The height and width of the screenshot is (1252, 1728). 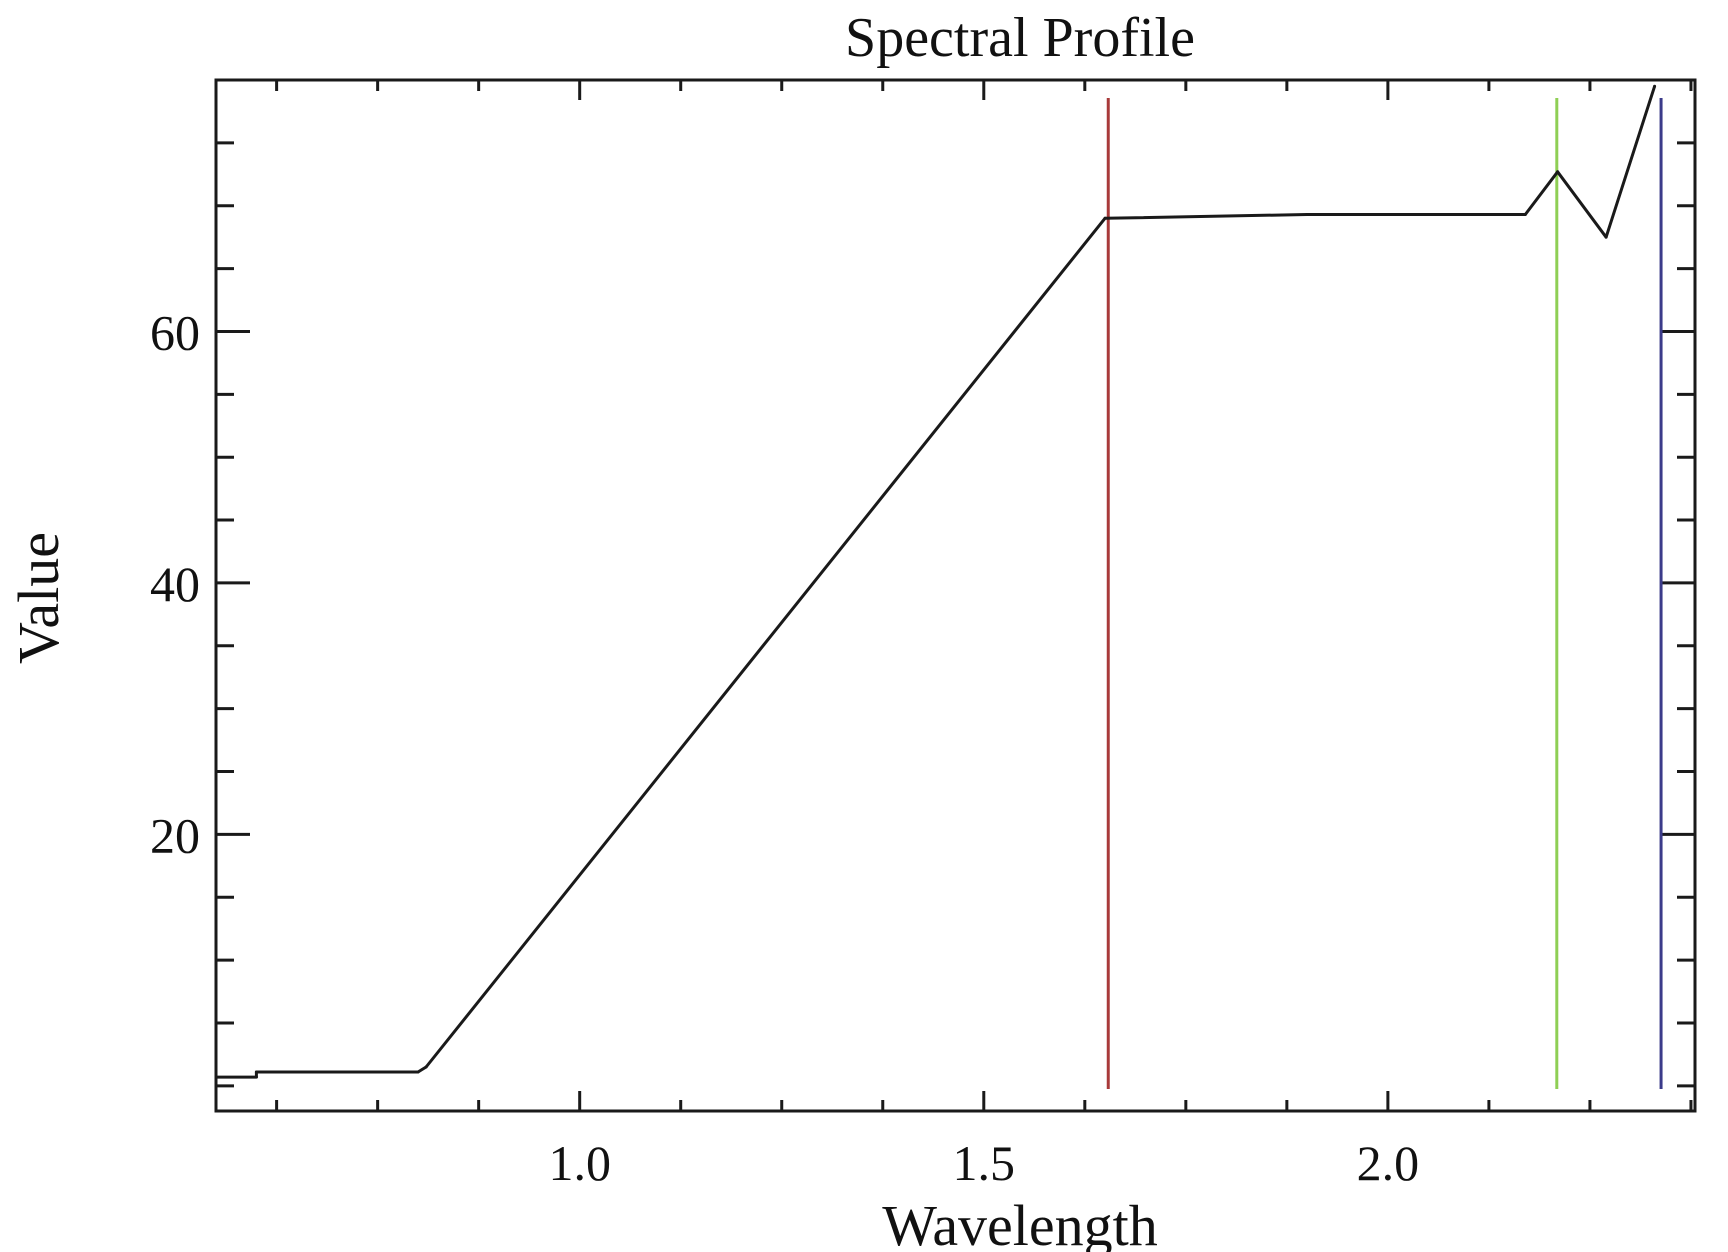 I want to click on x-tick-label: 1.5, so click(x=984, y=1163).